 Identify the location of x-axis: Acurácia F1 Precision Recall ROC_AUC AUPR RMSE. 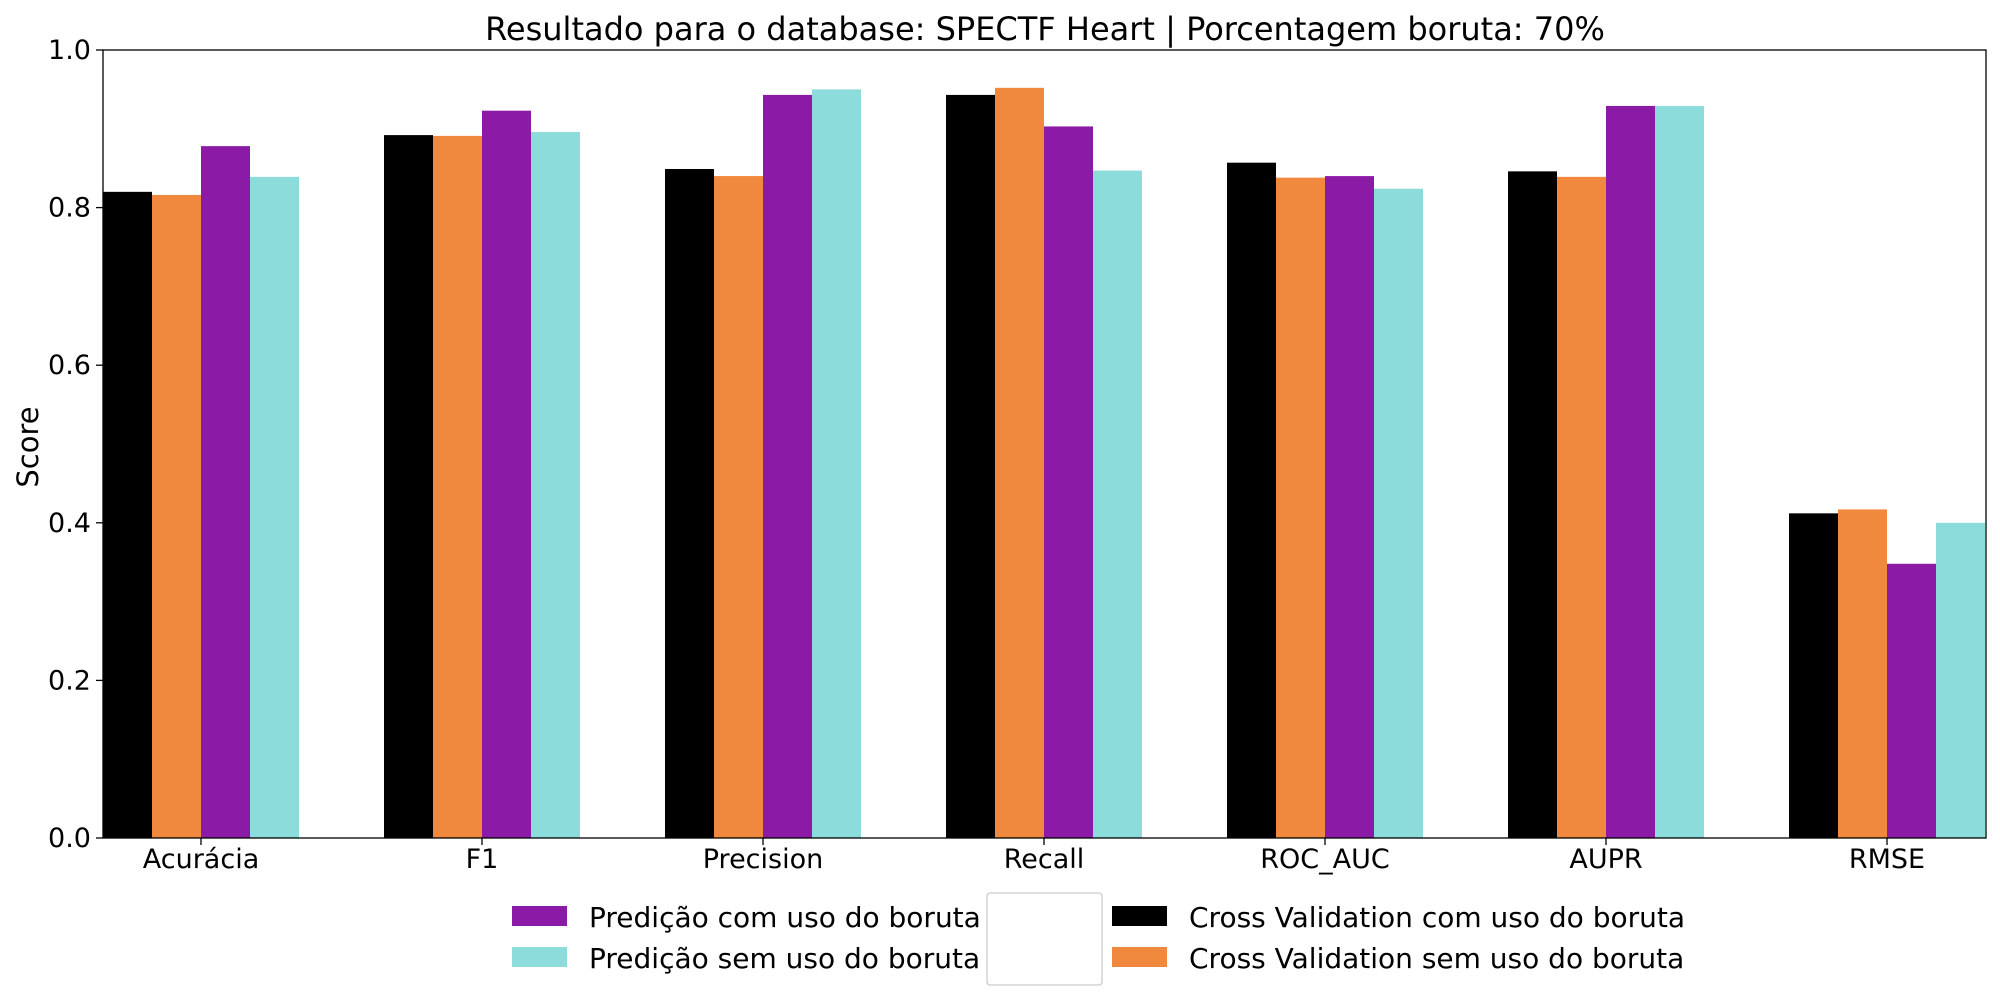
(1034, 856).